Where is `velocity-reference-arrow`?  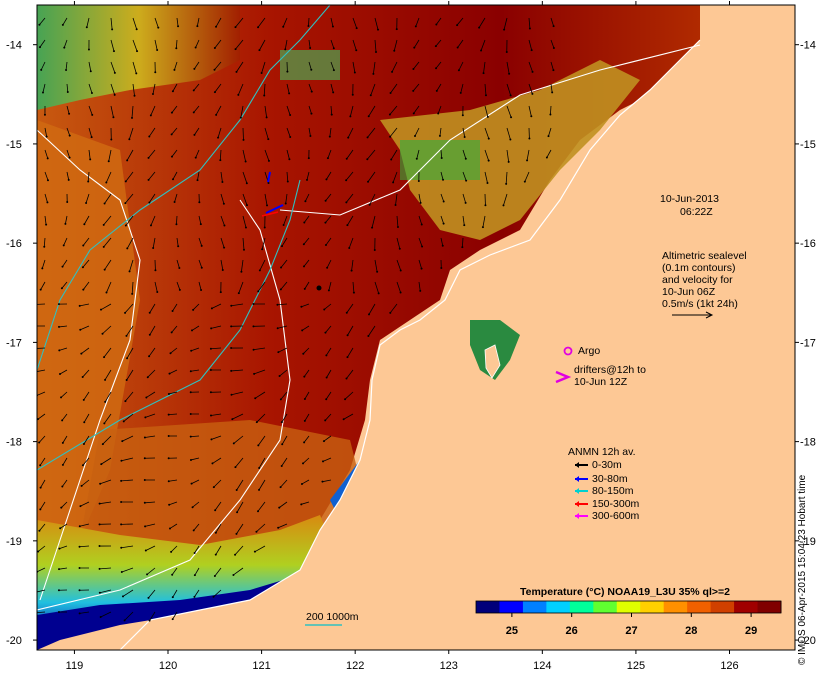
velocity-reference-arrow is located at coordinates (693, 315).